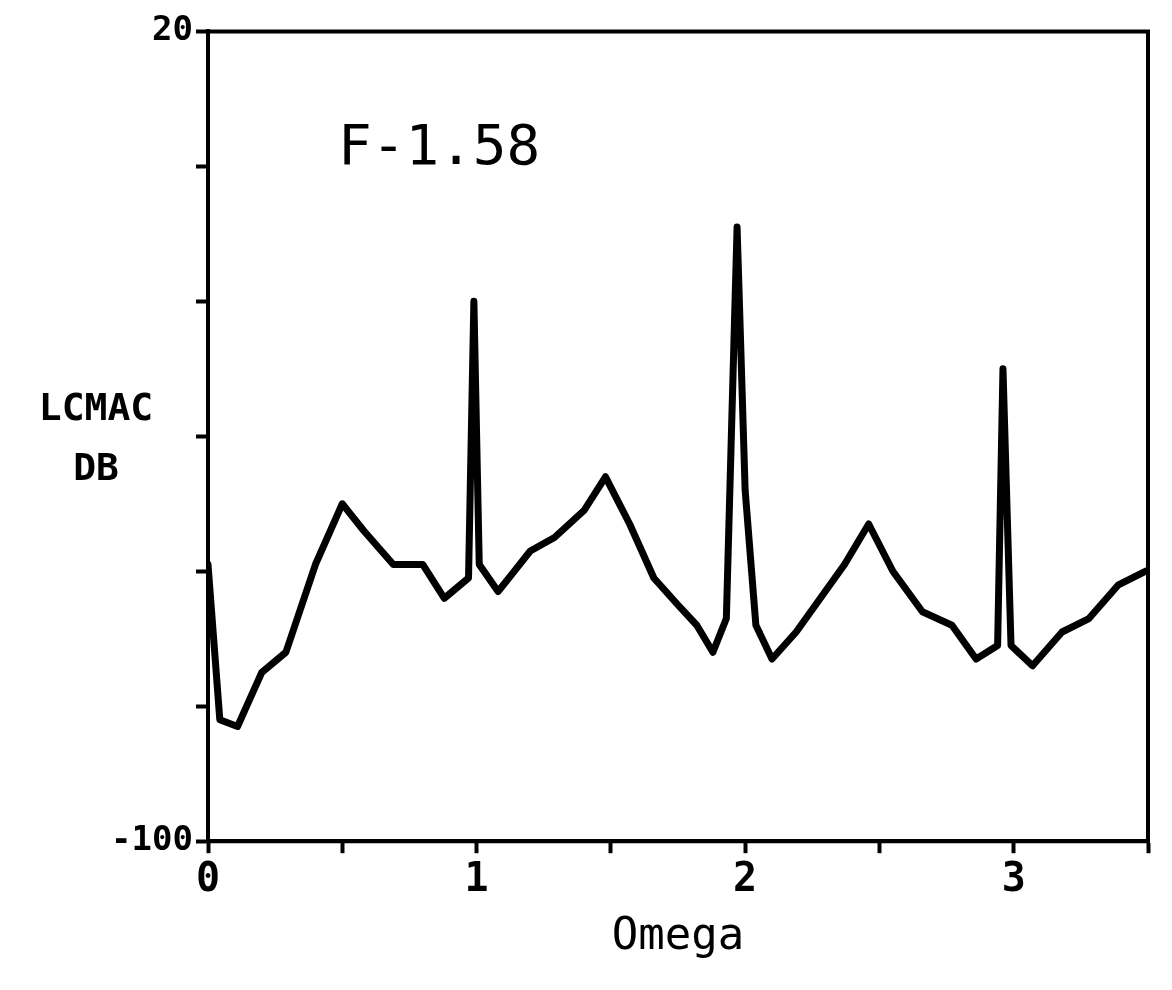 The height and width of the screenshot is (990, 1172). What do you see at coordinates (476, 876) in the screenshot?
I see `x-tick-label: 1` at bounding box center [476, 876].